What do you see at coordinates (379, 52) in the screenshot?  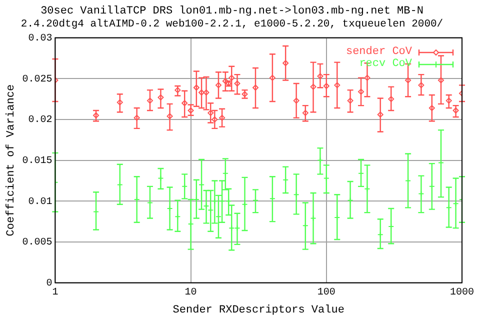 I see `legend-label: sender CoV` at bounding box center [379, 52].